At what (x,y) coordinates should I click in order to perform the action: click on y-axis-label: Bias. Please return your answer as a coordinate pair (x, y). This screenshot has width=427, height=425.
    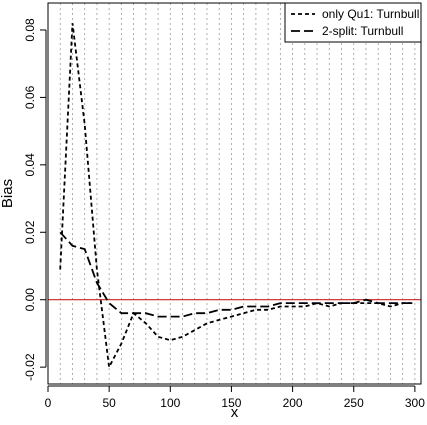
    Looking at the image, I should click on (8, 193).